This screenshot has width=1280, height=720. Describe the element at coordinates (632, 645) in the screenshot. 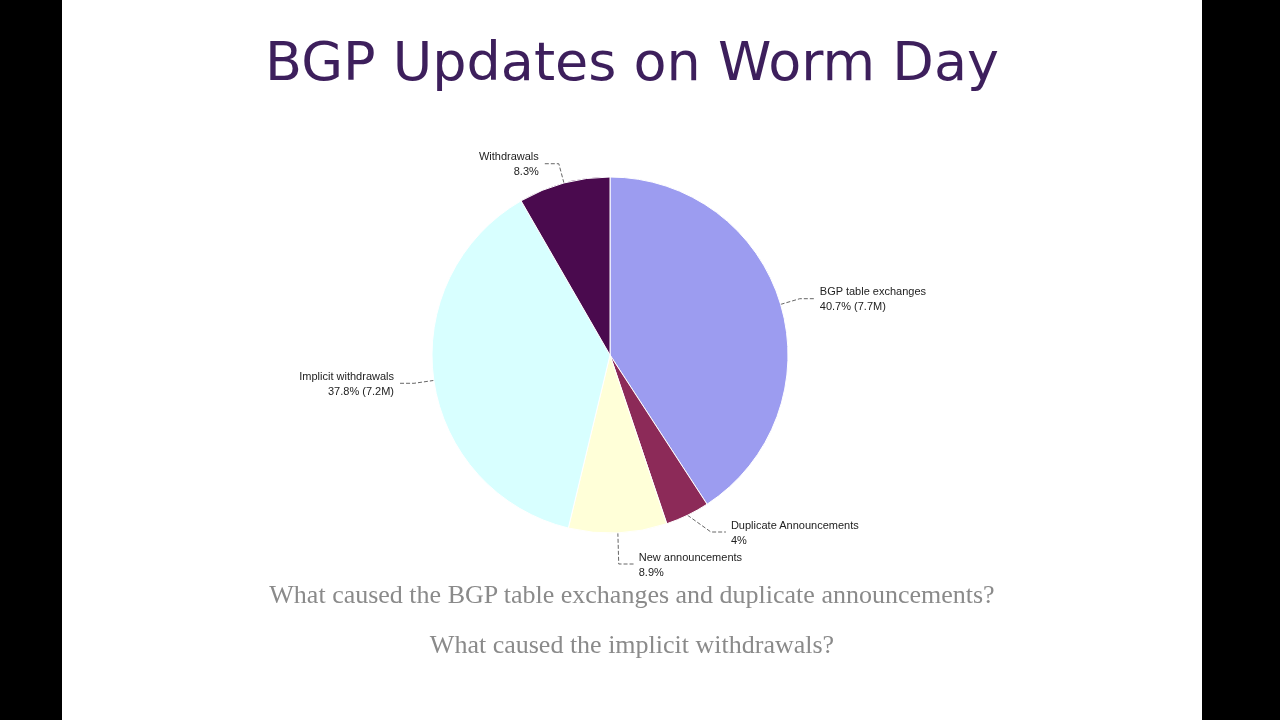

I see `text: What caused the implicit withdrawals?` at that location.